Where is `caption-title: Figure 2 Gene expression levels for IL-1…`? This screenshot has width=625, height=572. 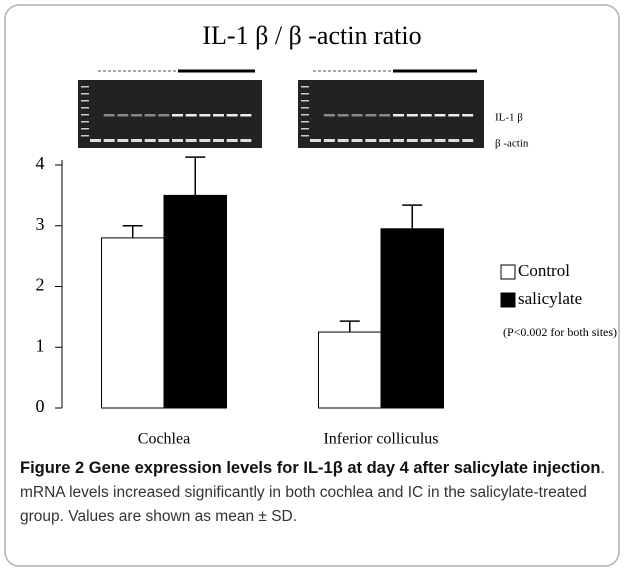 caption-title: Figure 2 Gene expression levels for IL-1… is located at coordinates (310, 468).